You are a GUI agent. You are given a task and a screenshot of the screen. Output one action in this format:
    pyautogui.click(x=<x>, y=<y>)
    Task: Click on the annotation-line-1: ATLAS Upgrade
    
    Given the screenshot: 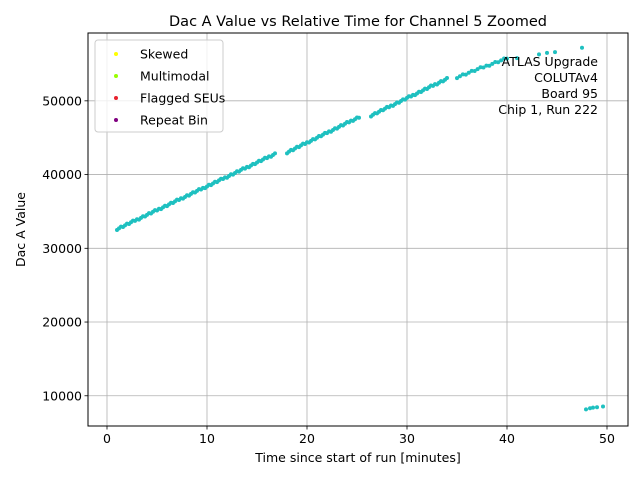 What is the action you would take?
    pyautogui.click(x=550, y=61)
    